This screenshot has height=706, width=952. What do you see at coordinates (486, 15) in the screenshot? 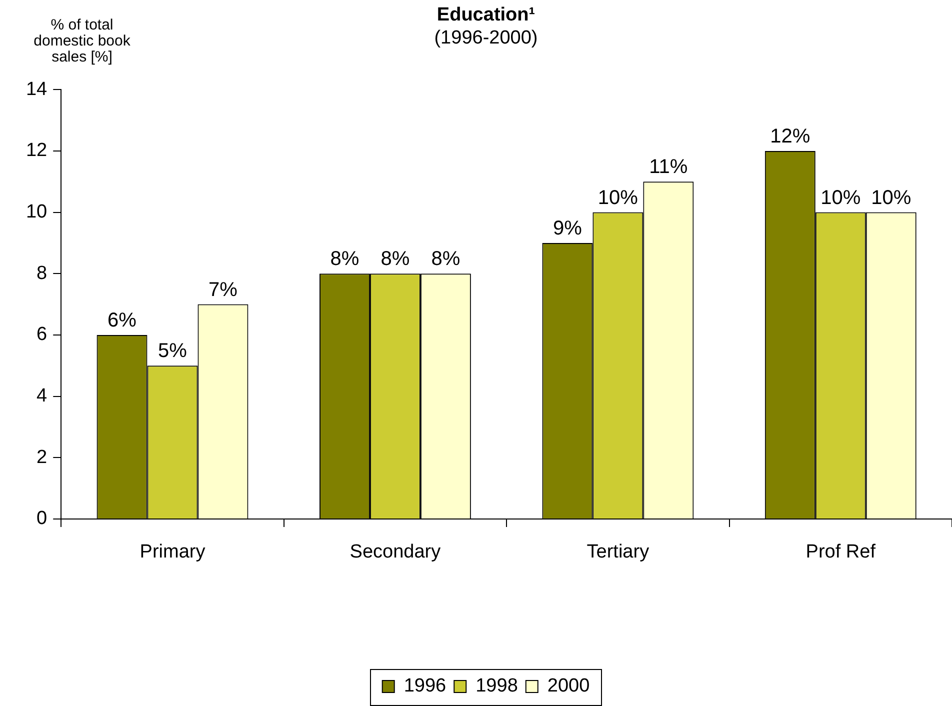
I see `chart-title: Education¹` at bounding box center [486, 15].